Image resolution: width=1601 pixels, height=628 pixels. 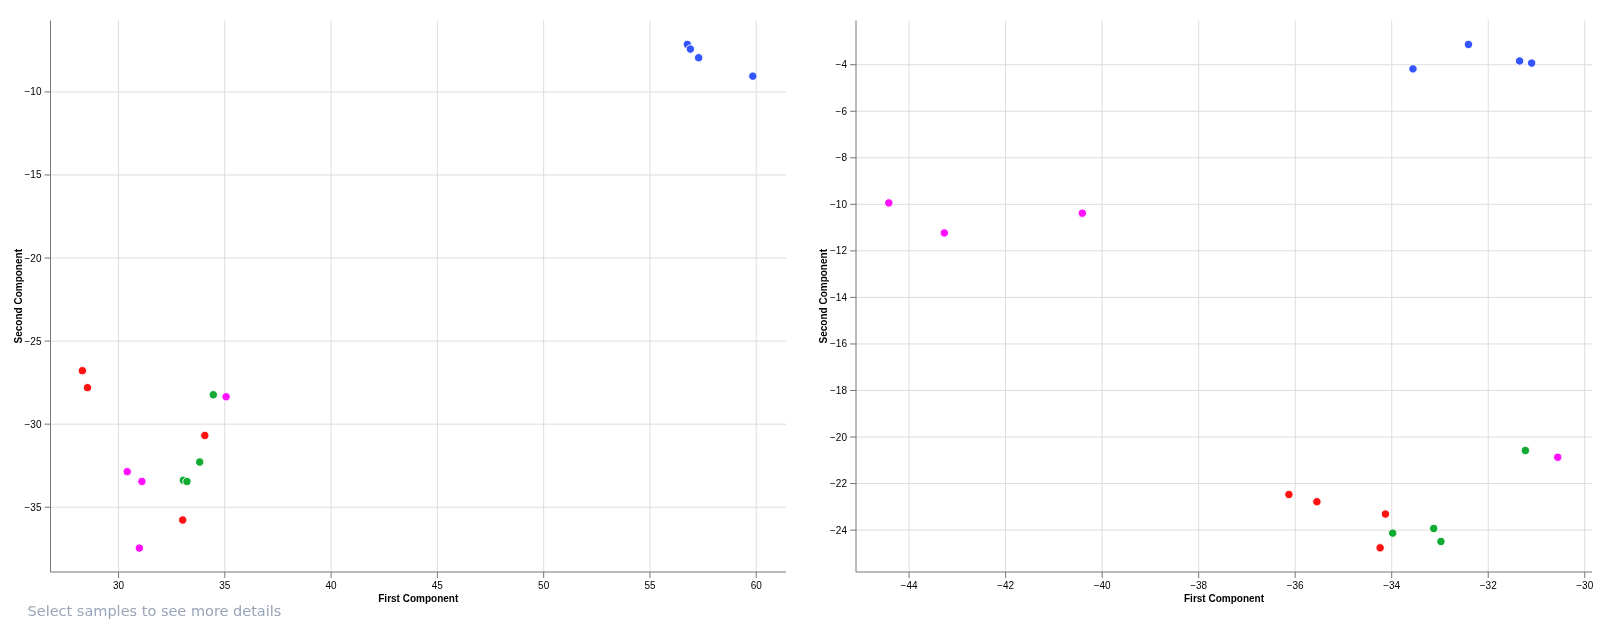 What do you see at coordinates (33, 175) in the screenshot?
I see `y-tick-label: −15` at bounding box center [33, 175].